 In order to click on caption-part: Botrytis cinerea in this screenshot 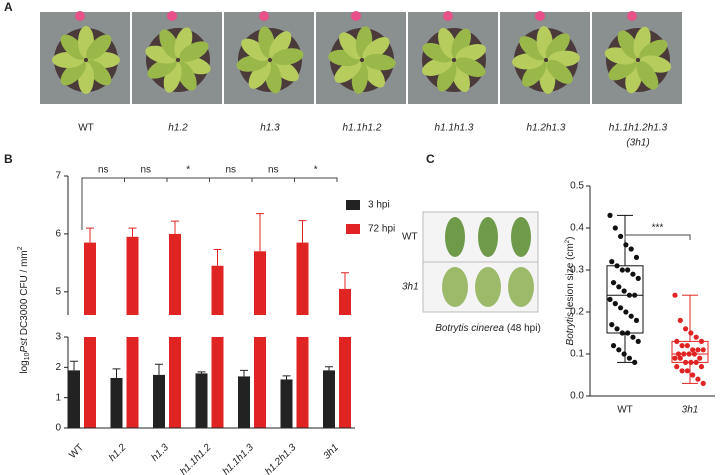, I will do `click(469, 328)`.